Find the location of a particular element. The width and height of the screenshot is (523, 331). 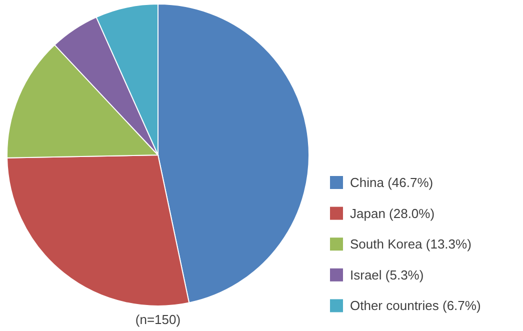

legend-label: China (46.7%) is located at coordinates (392, 182).